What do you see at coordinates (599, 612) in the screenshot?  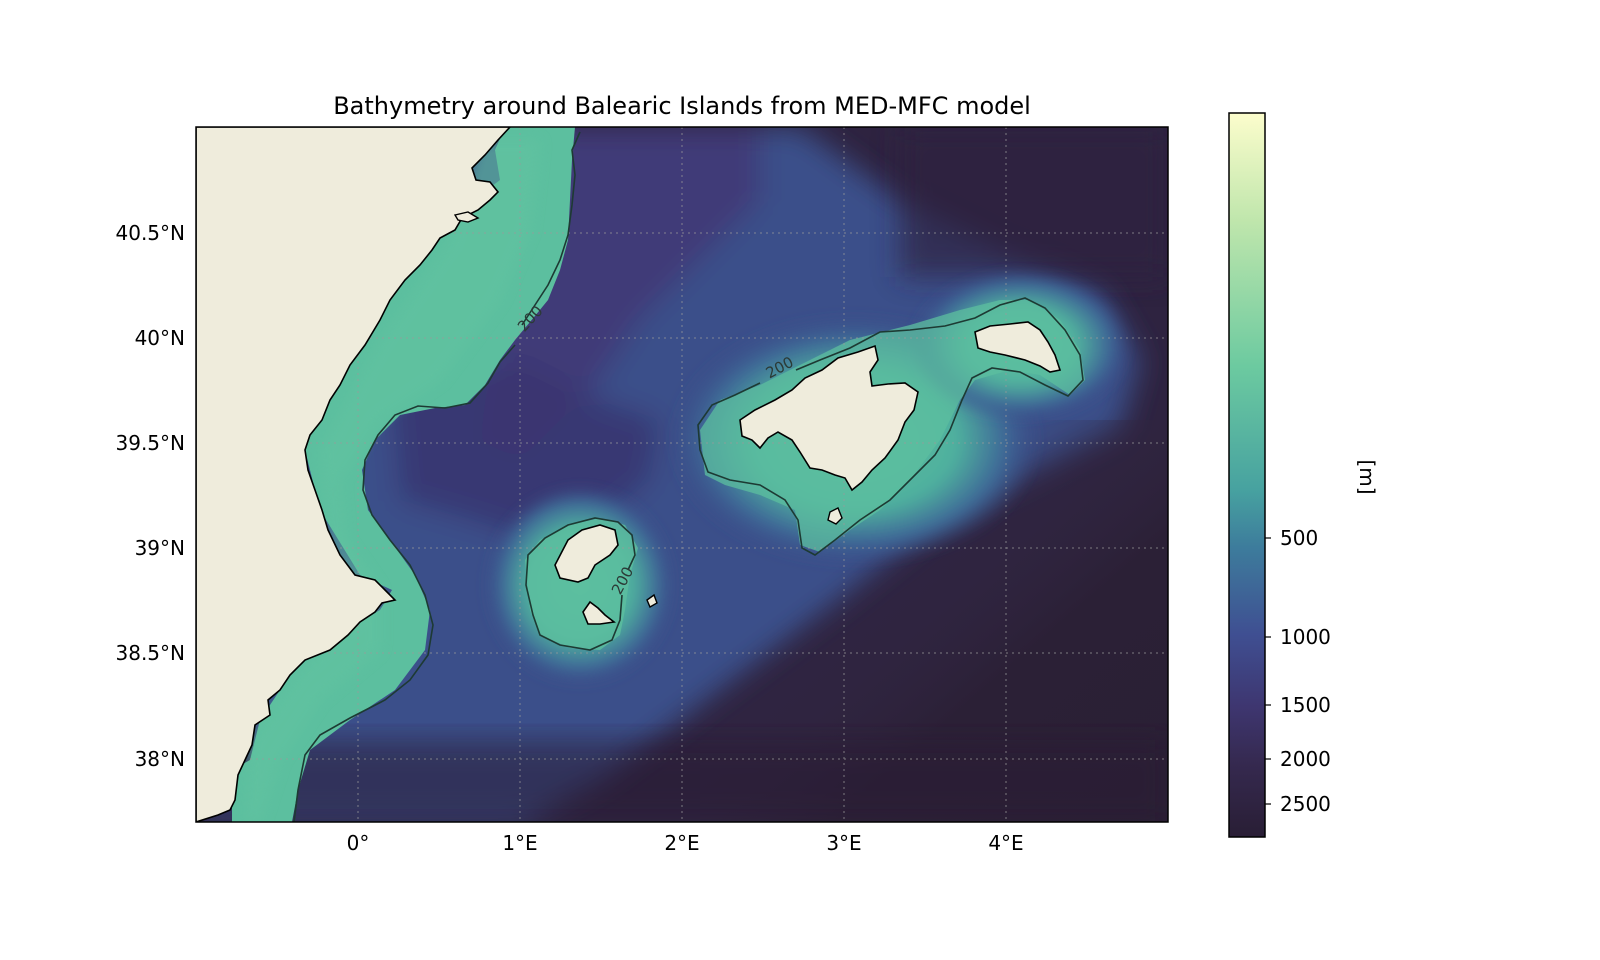 I see `land-formentera` at bounding box center [599, 612].